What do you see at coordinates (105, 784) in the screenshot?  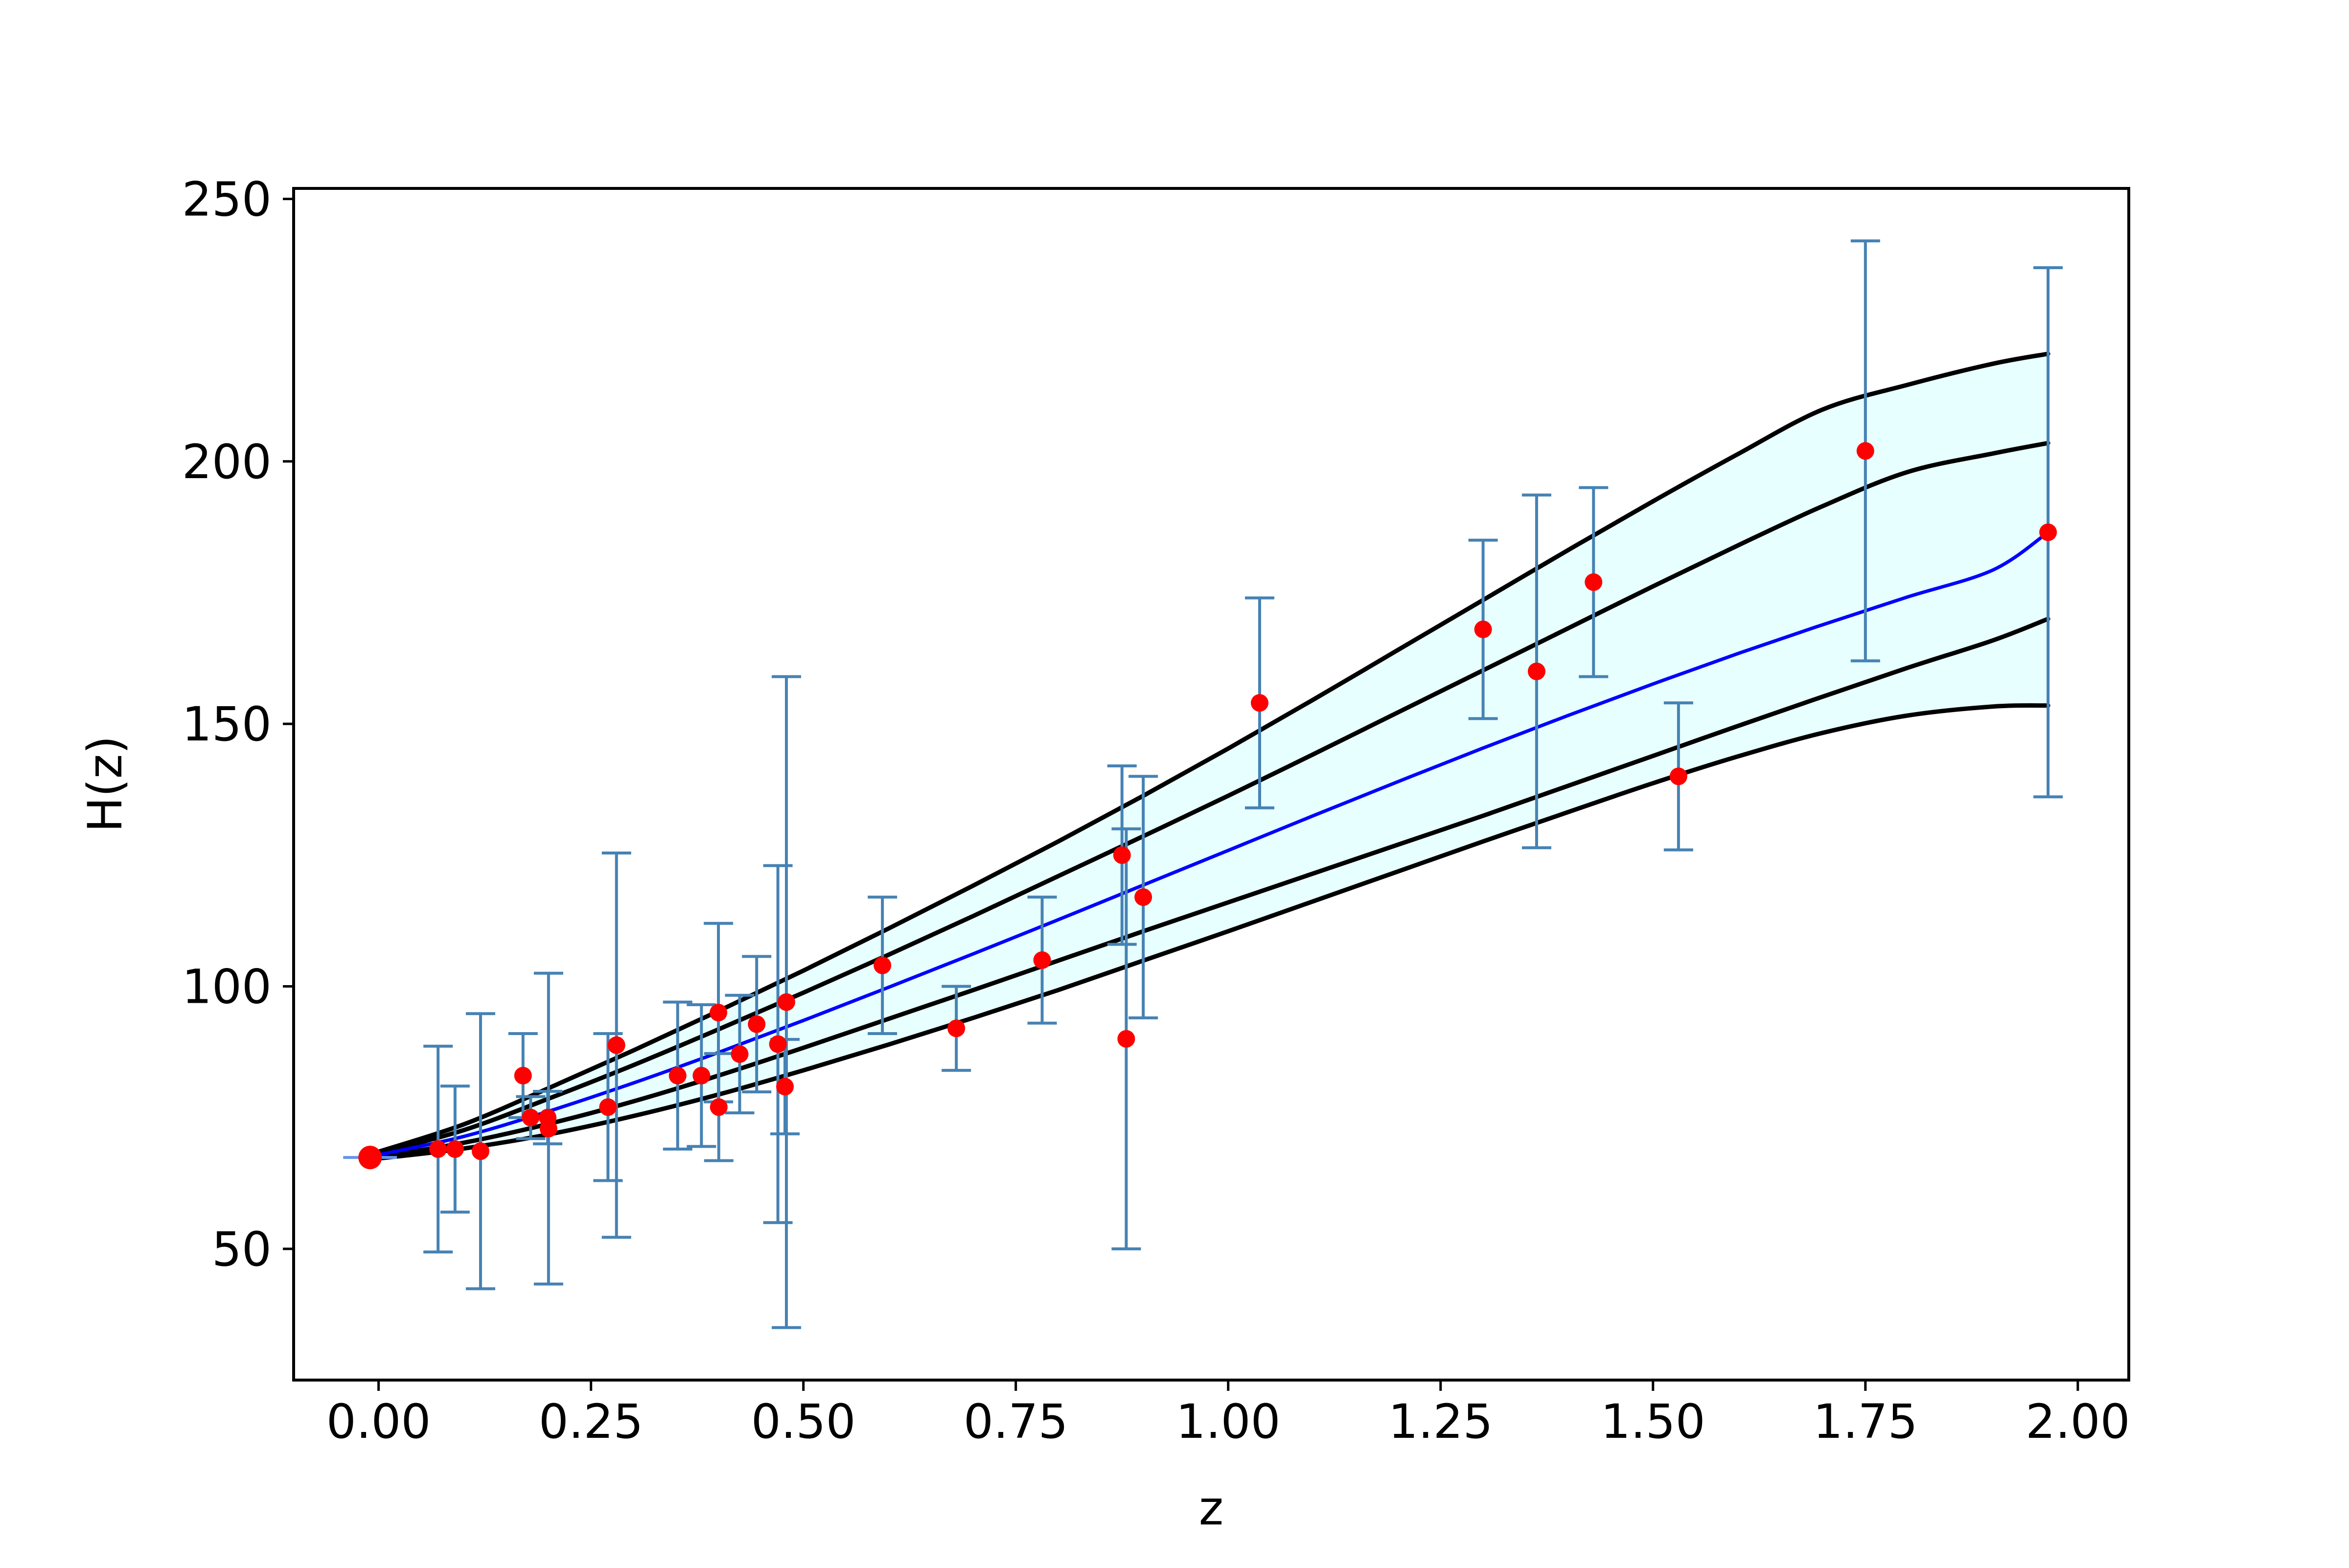 I see `y-axis-label: H(z)` at bounding box center [105, 784].